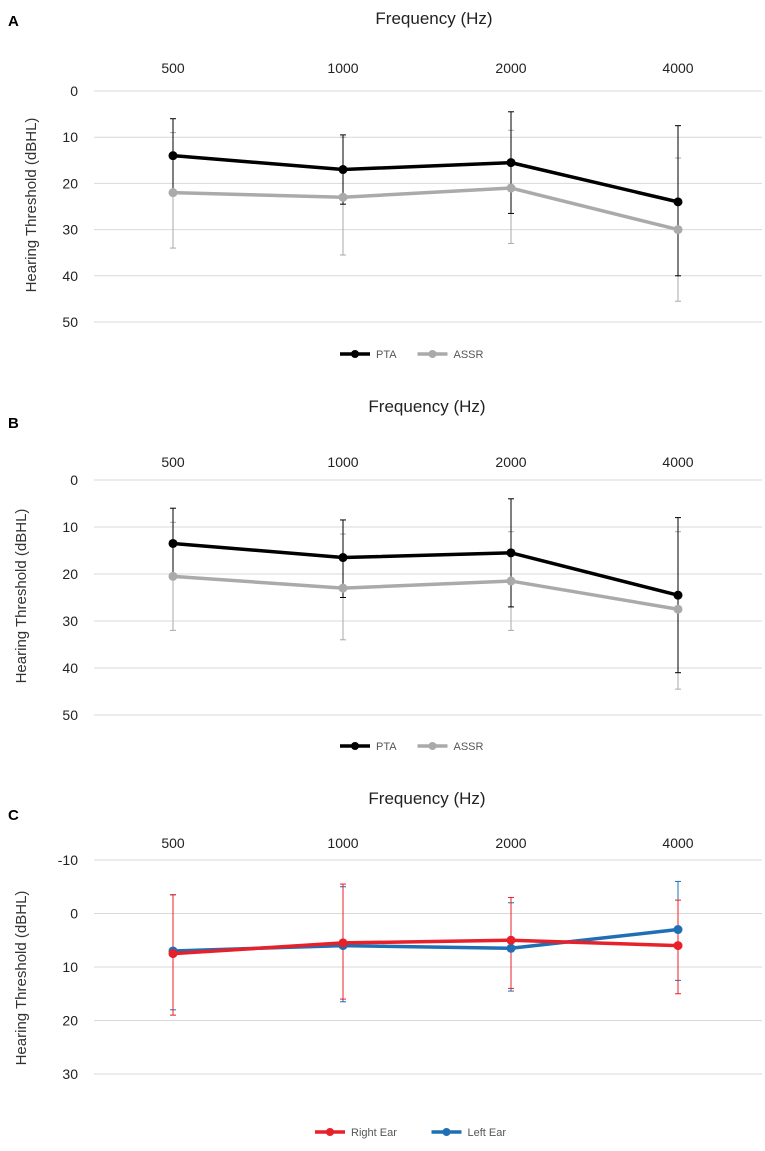 The height and width of the screenshot is (1151, 765). Describe the element at coordinates (68, 860) in the screenshot. I see `y-tick-label: -10` at that location.